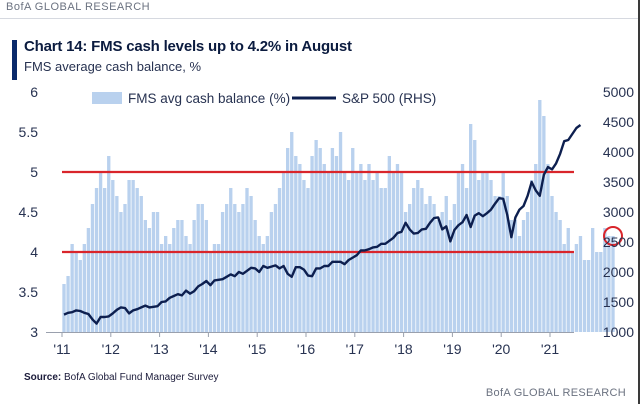  Describe the element at coordinates (618, 302) in the screenshot. I see `y-right-tick-label: 1500` at that location.